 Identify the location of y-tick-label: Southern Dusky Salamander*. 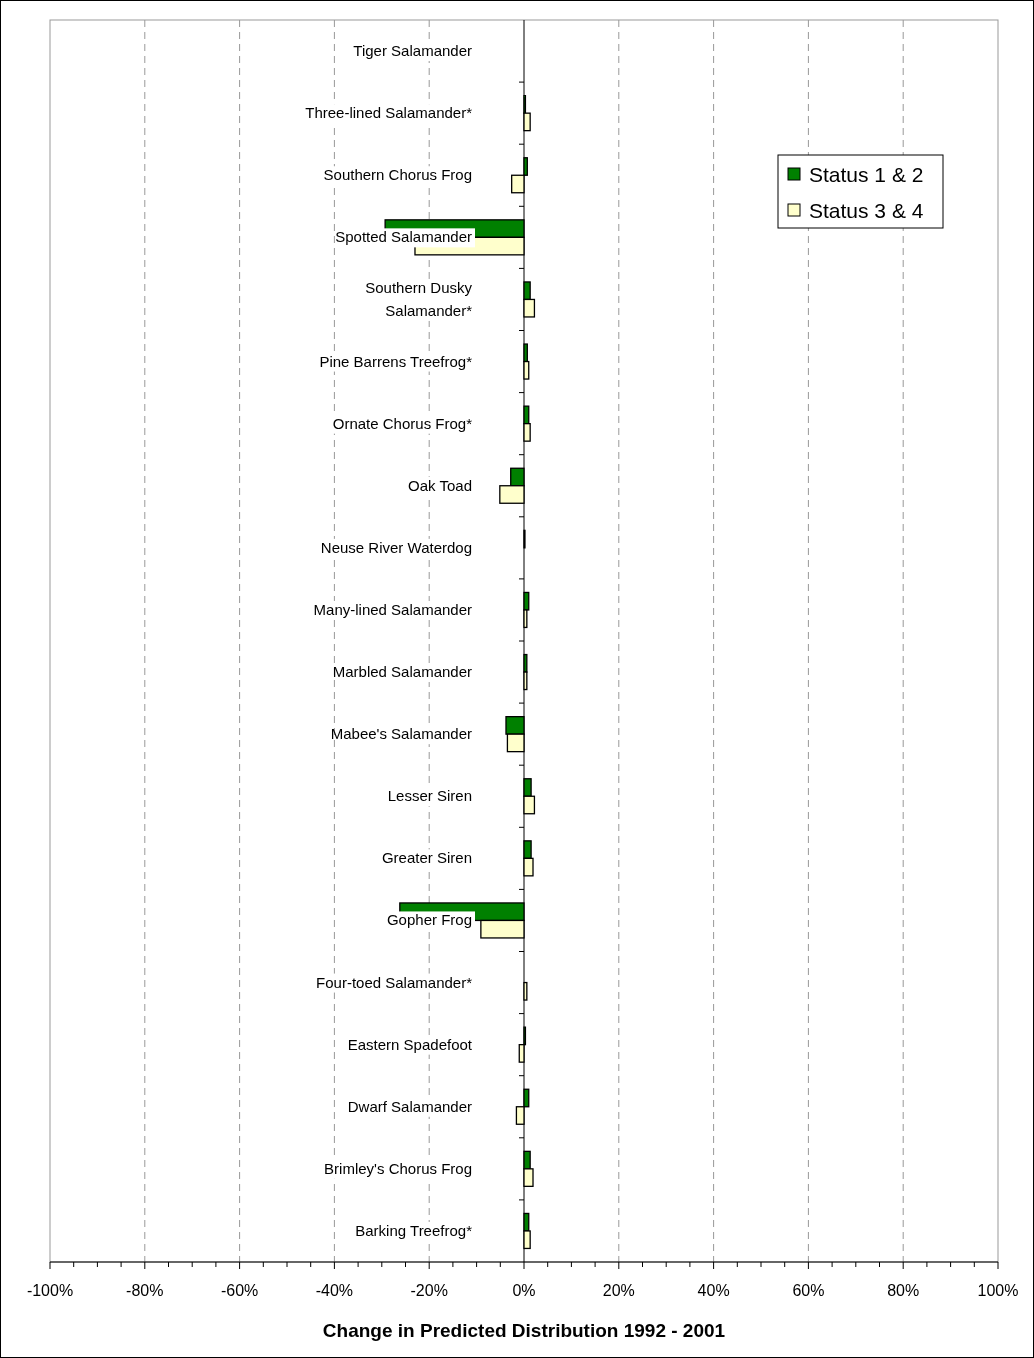
(419, 298).